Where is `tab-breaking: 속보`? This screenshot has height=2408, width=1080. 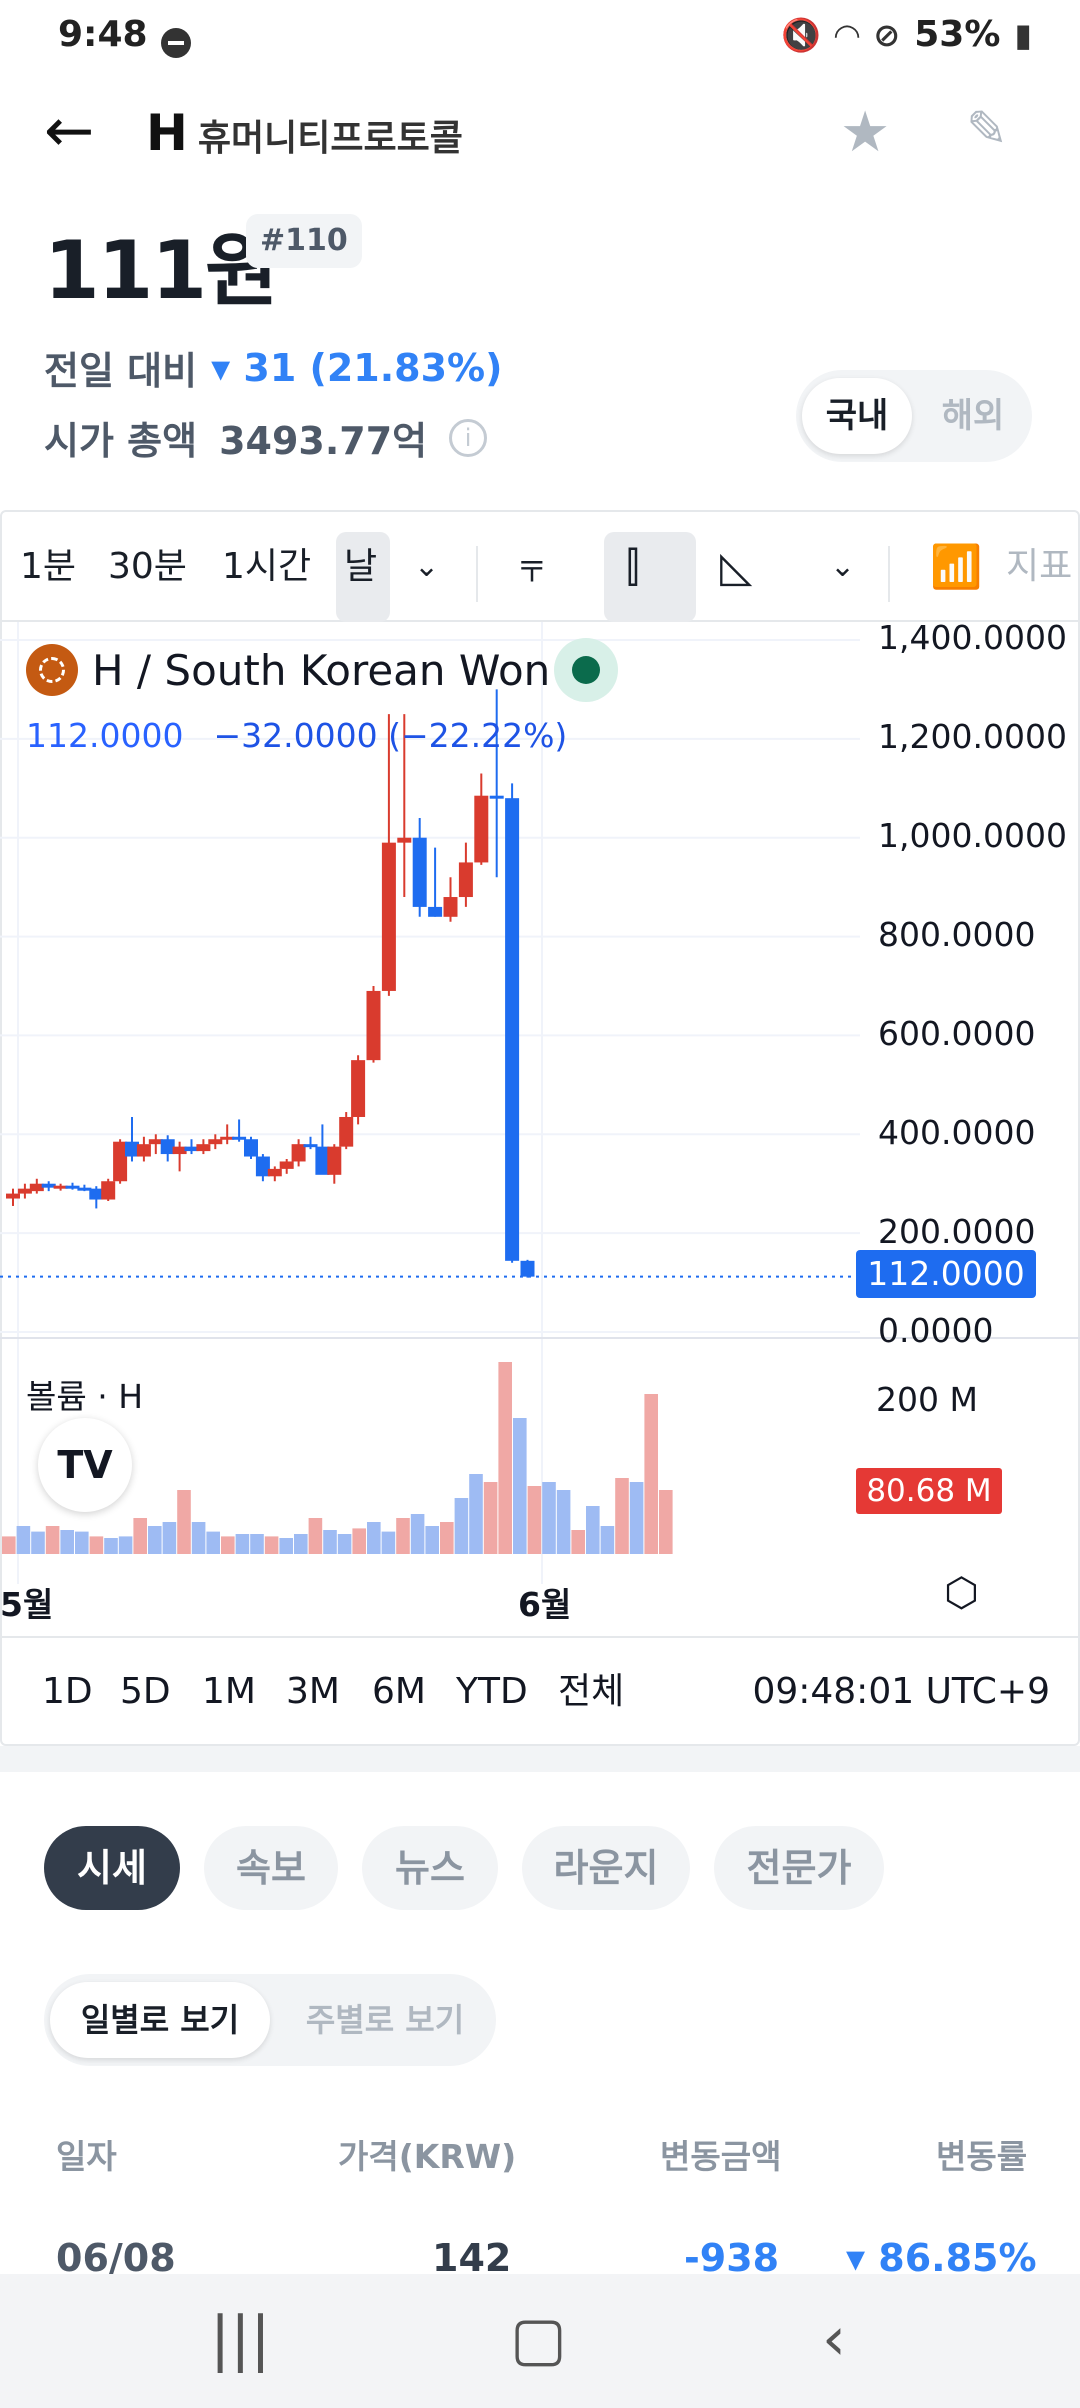
tab-breaking: 속보 is located at coordinates (271, 1868).